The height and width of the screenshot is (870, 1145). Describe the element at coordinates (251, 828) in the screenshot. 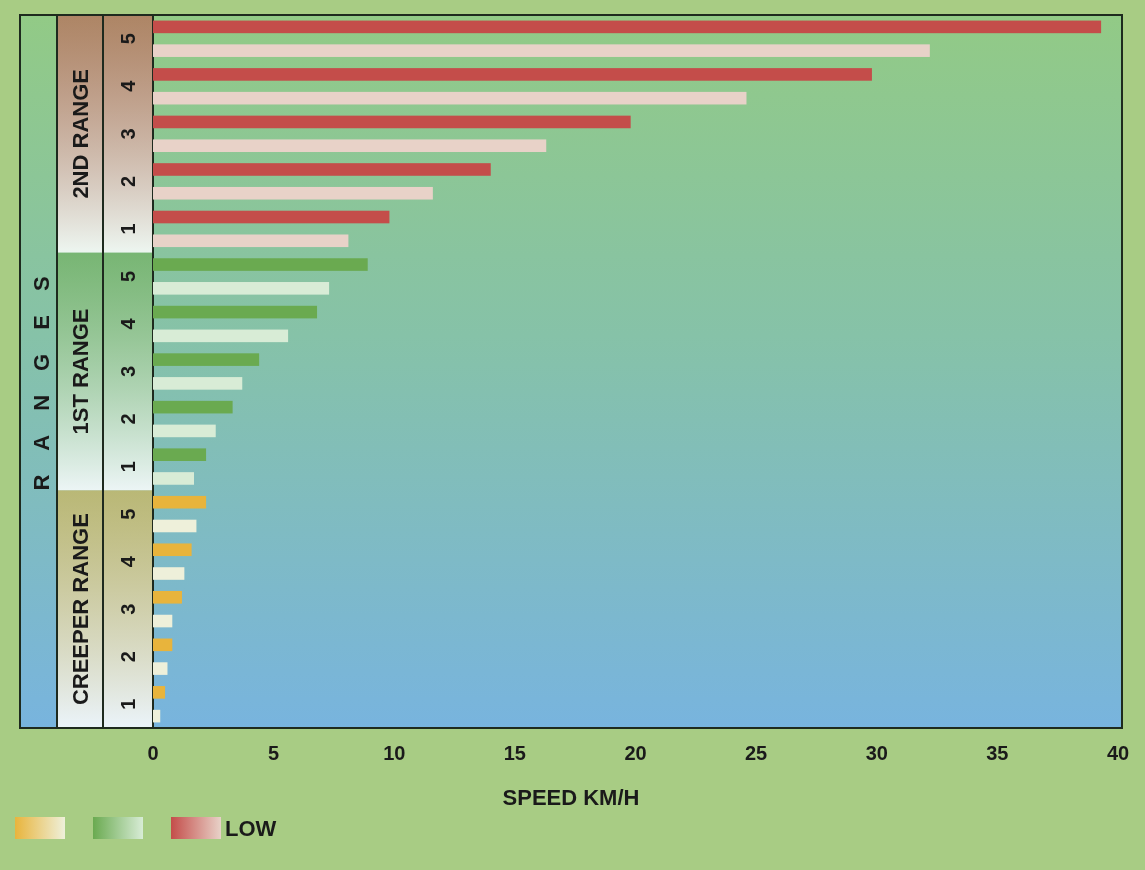

I see `legend-label: LOW` at that location.